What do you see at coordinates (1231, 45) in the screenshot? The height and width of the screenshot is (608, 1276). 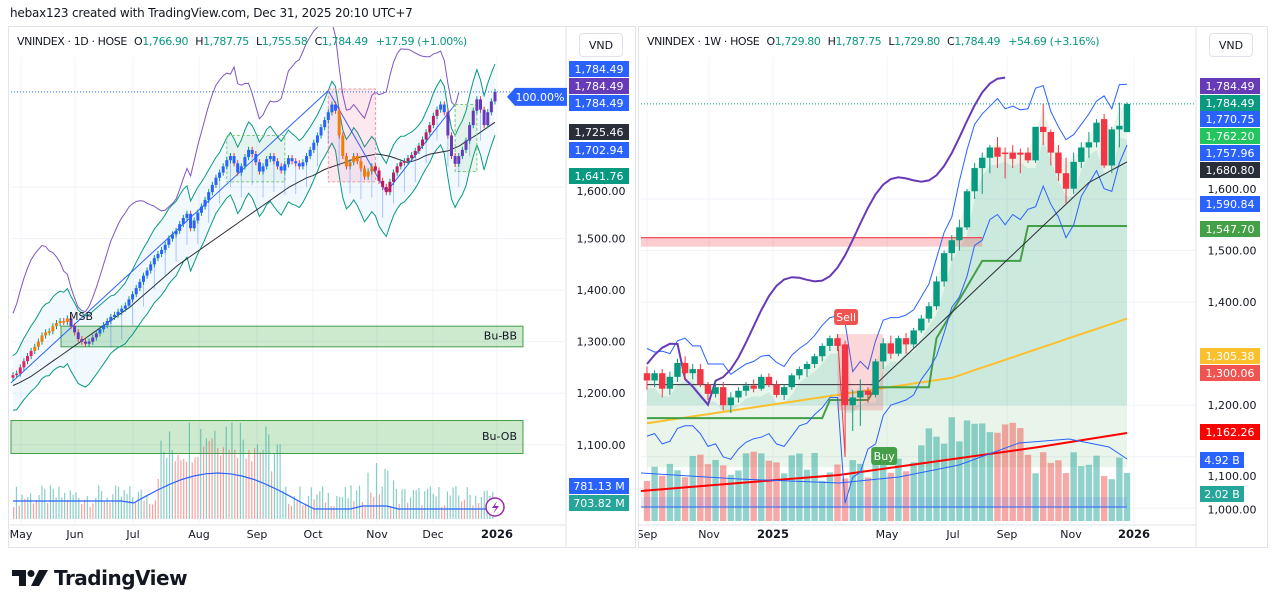 I see `weekly-currency-button: VND` at bounding box center [1231, 45].